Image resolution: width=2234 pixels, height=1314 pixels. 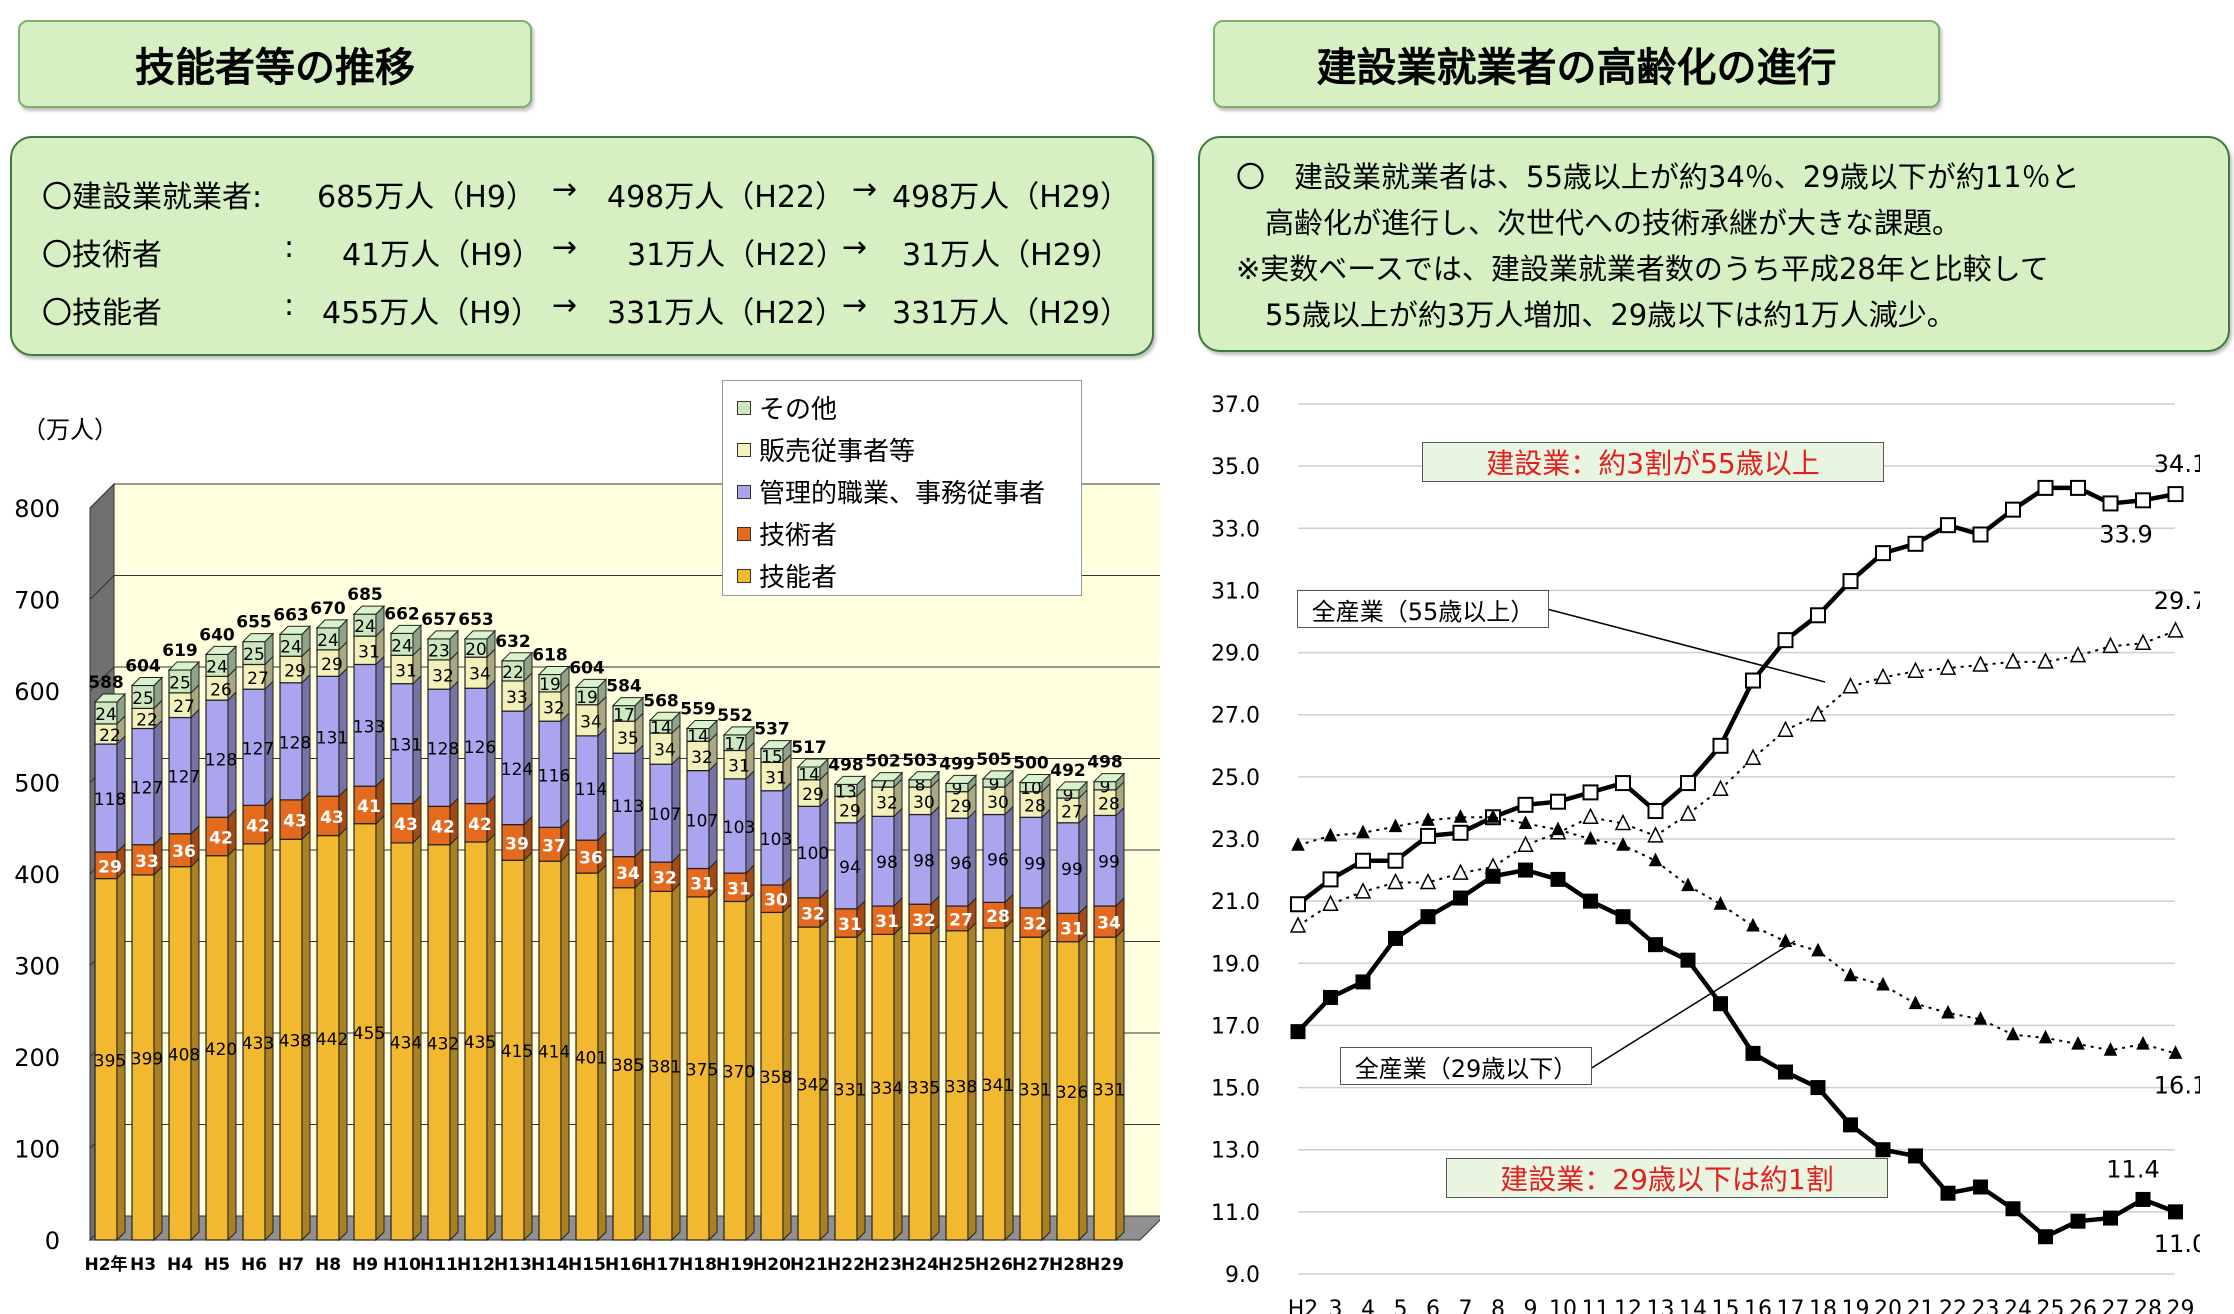 What do you see at coordinates (902, 488) in the screenshot?
I see `chart-legend: その他 販売従事者等 管理的職業、事務従事者 技術者 技能者` at bounding box center [902, 488].